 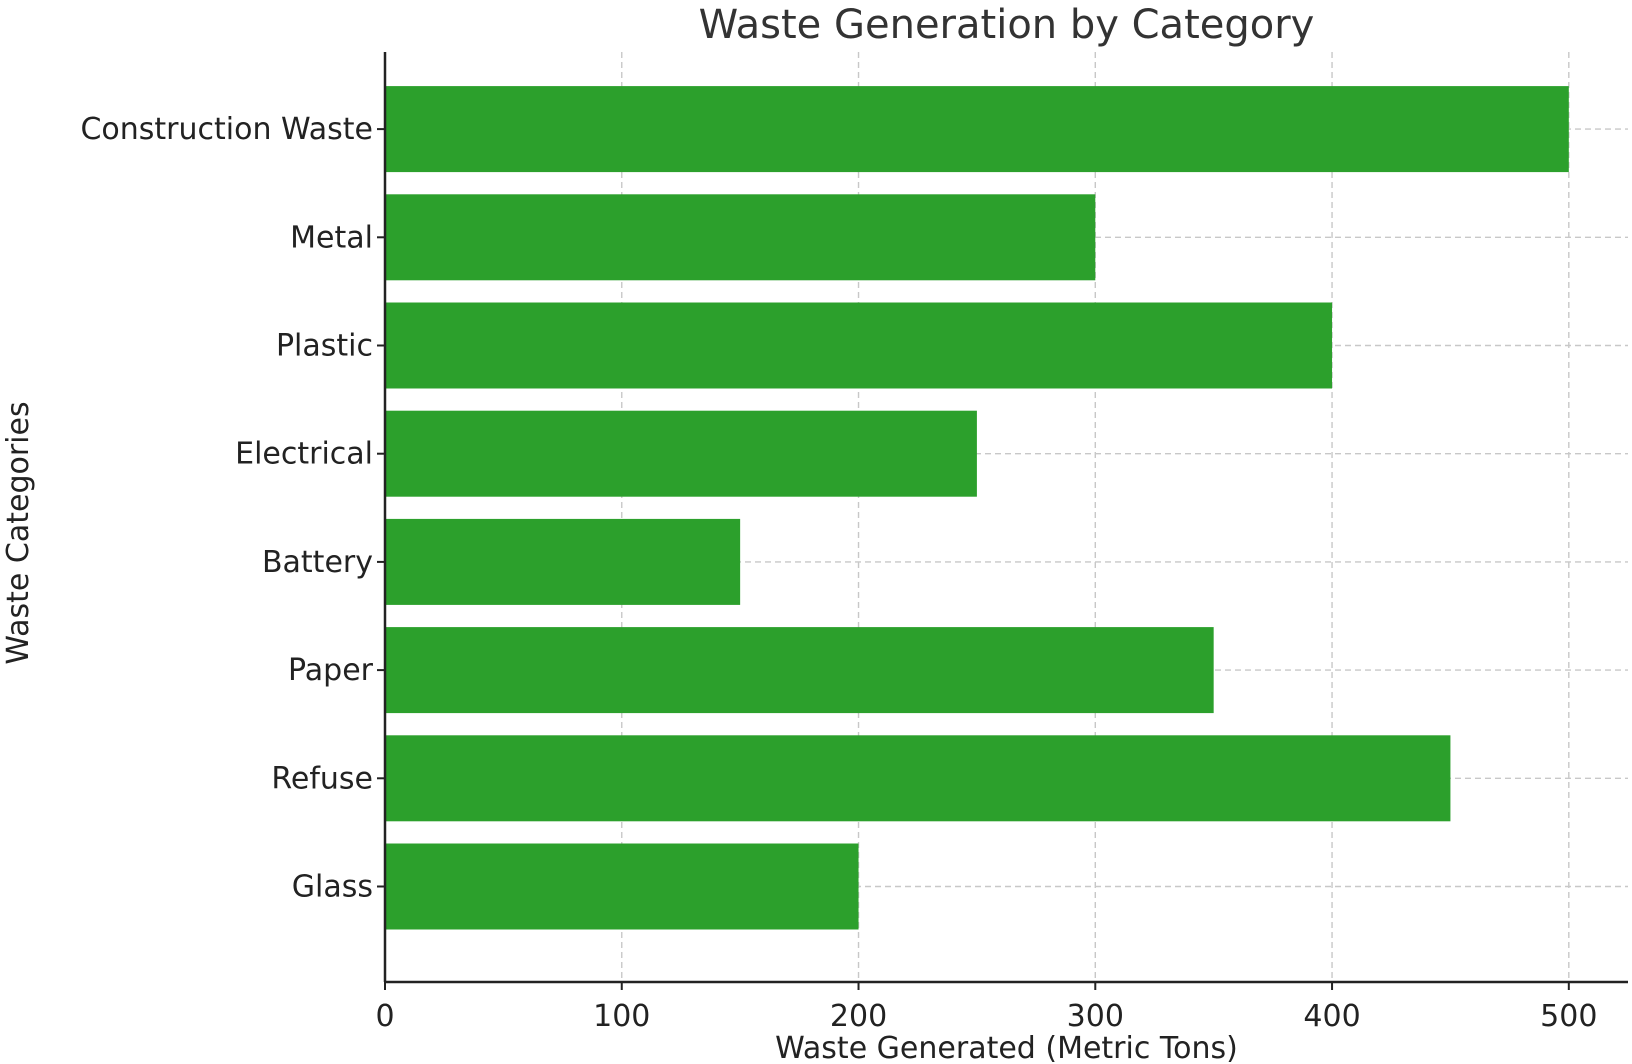 What do you see at coordinates (322, 778) in the screenshot?
I see `y-tick-label: Refuse` at bounding box center [322, 778].